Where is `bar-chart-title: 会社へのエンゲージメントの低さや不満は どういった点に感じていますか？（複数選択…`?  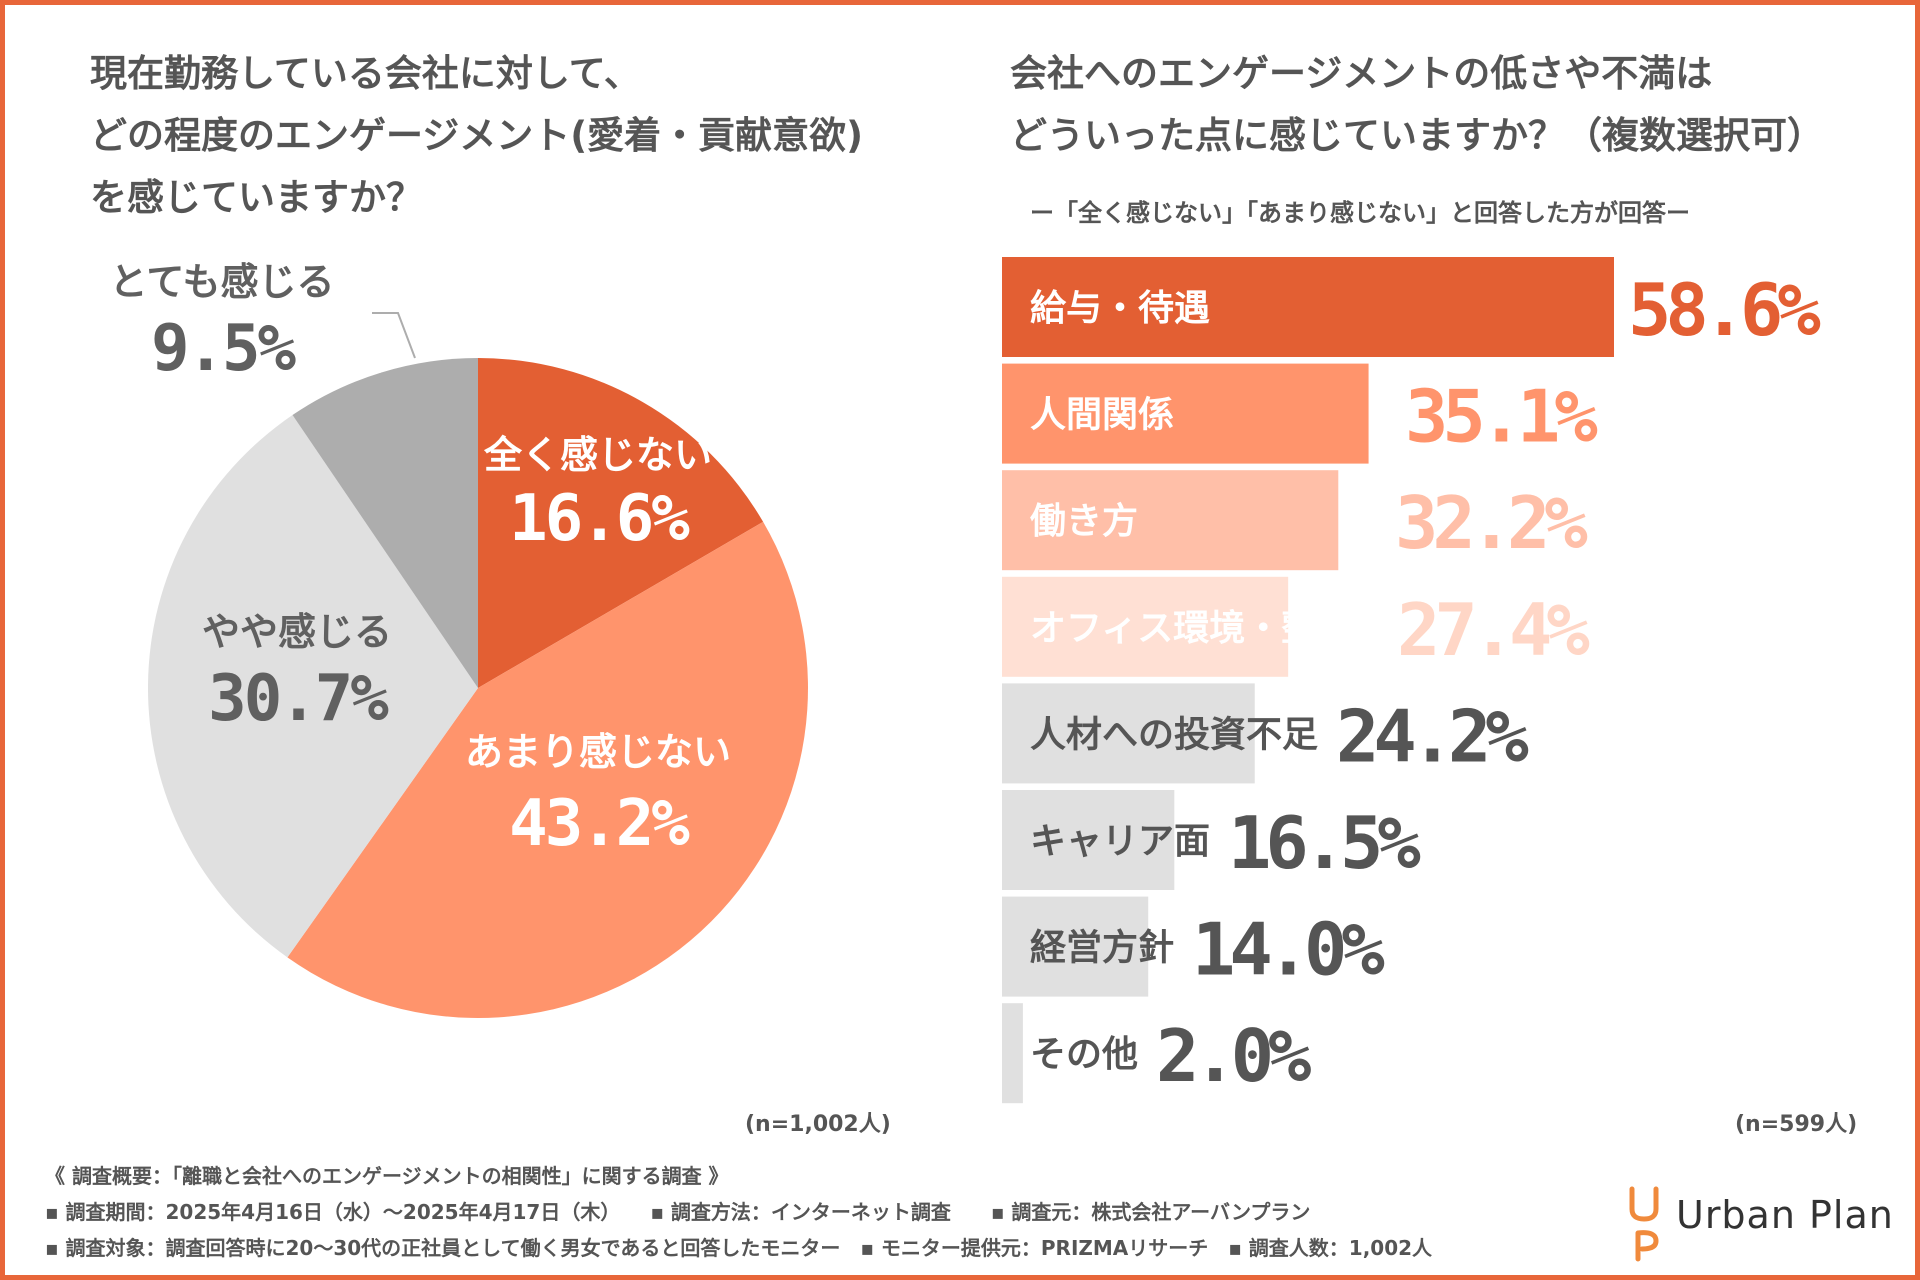
bar-chart-title: 会社へのエンゲージメントの低さや不満は どういった点に感じていますか？（複数選択… is located at coordinates (1417, 105).